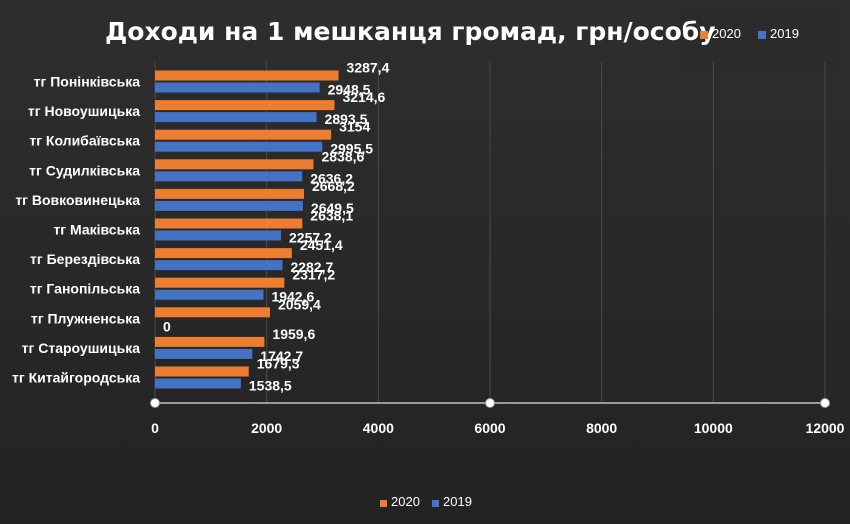 This screenshot has width=850, height=524. What do you see at coordinates (84, 141) in the screenshot?
I see `category-label: тг Колибаївська` at bounding box center [84, 141].